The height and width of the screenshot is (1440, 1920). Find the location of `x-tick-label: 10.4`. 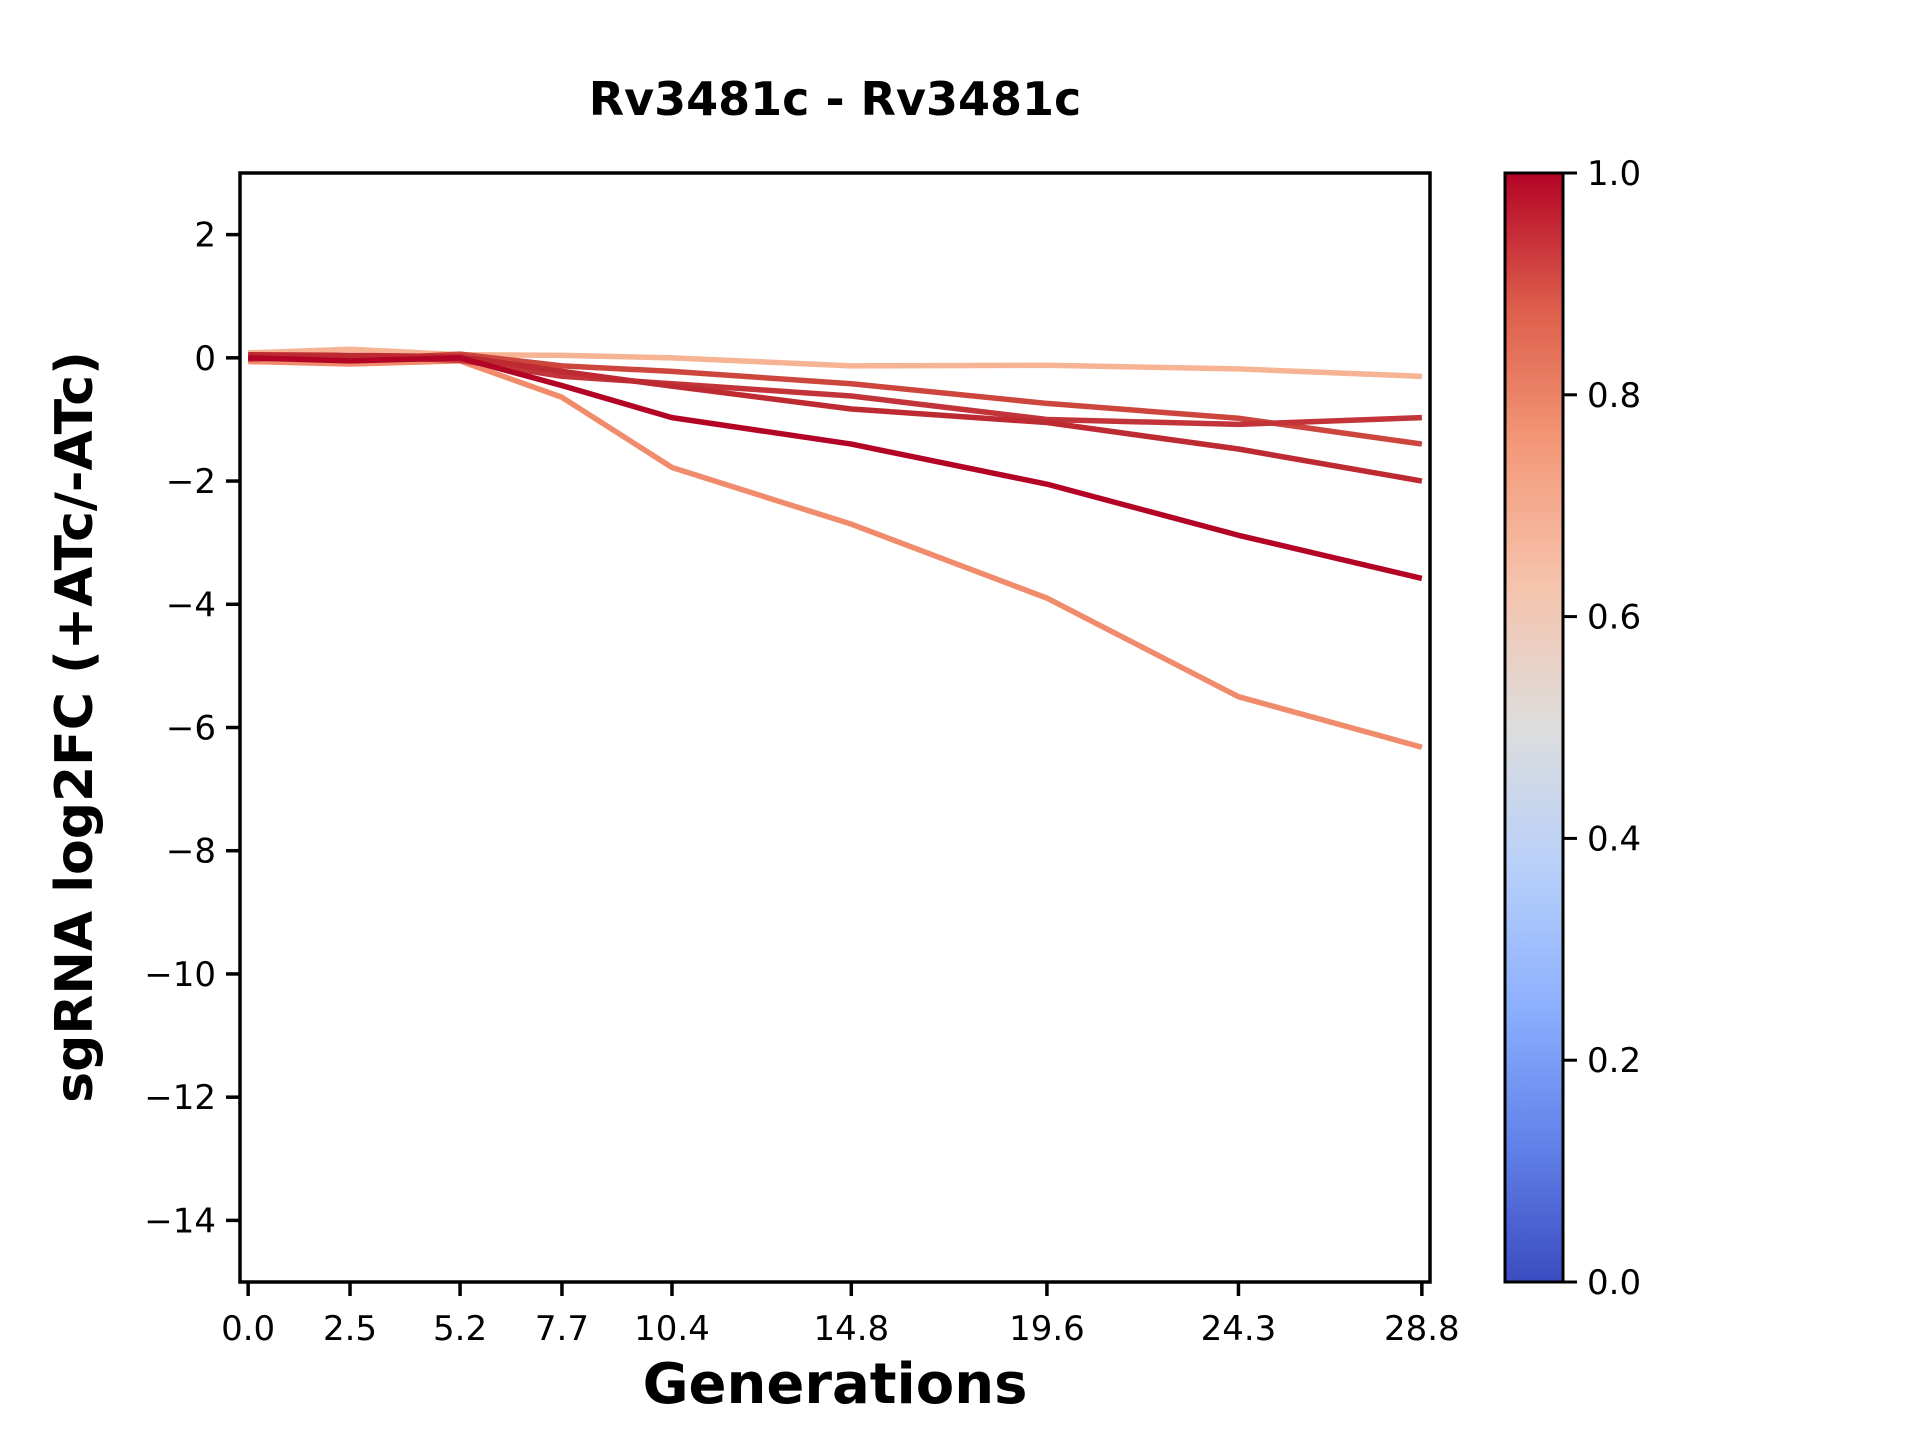

x-tick-label: 10.4 is located at coordinates (672, 1329).